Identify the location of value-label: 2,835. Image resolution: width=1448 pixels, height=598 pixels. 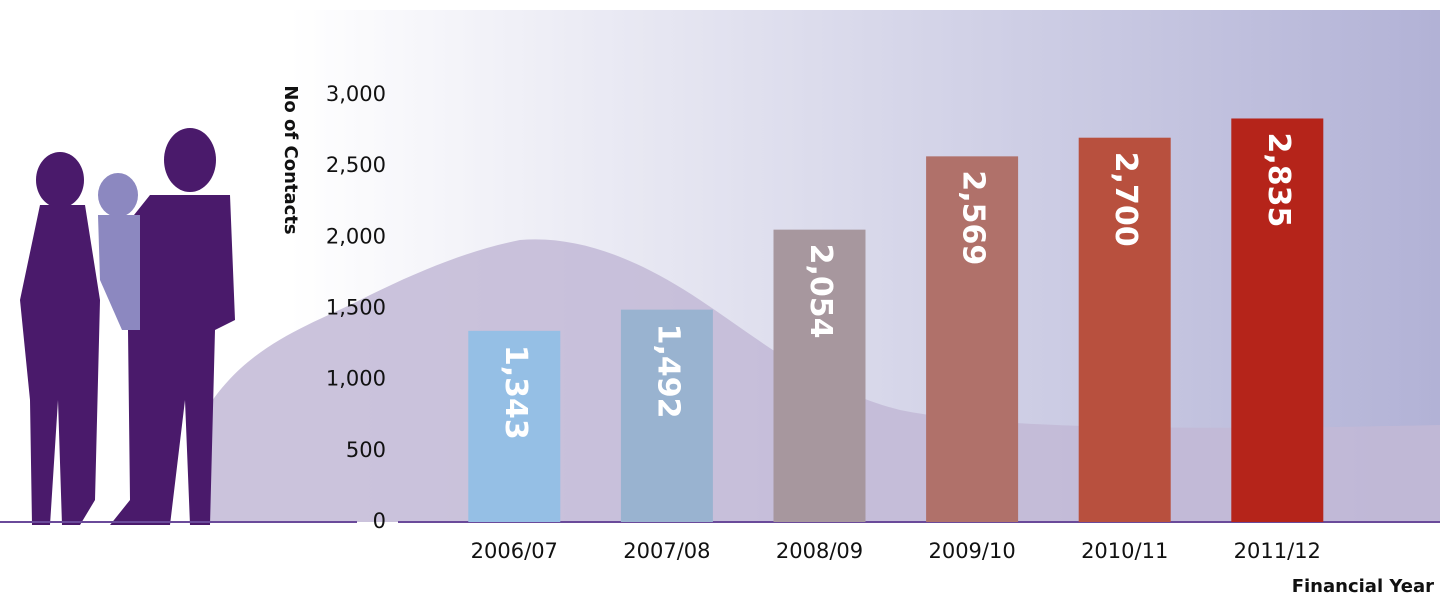
(1278, 179).